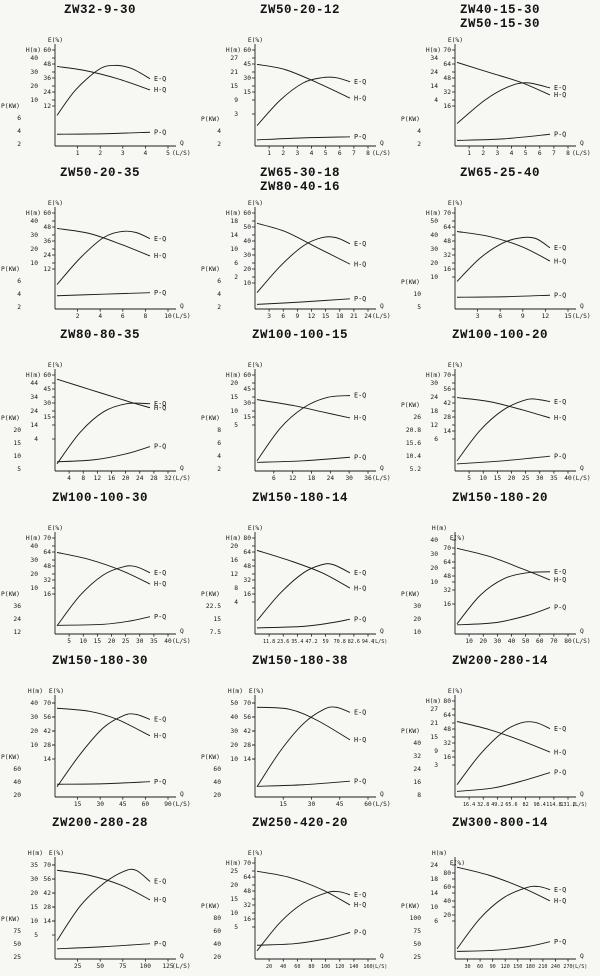 This screenshot has height=976, width=600. I want to click on x-tick-label: 10, so click(469, 641).